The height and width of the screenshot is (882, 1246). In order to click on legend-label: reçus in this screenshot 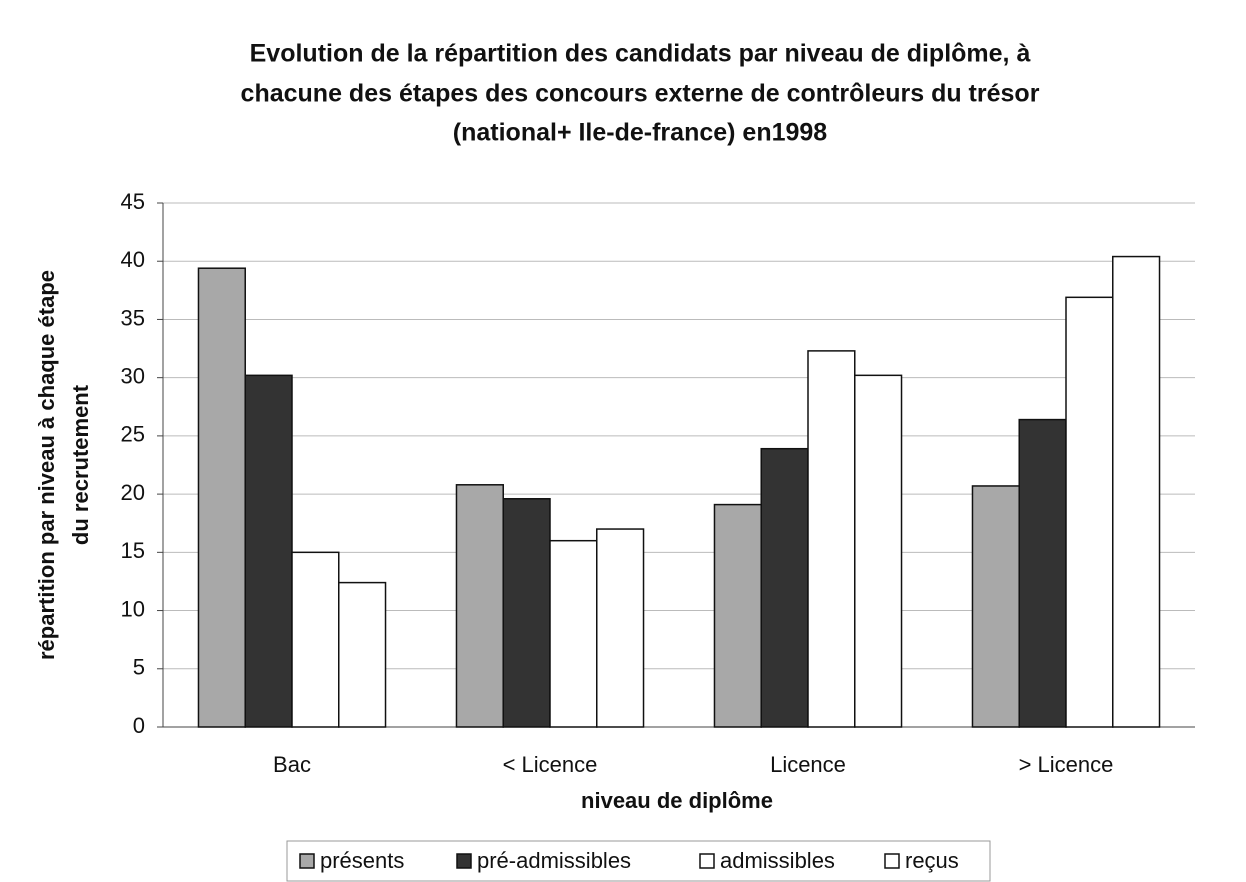, I will do `click(932, 860)`.